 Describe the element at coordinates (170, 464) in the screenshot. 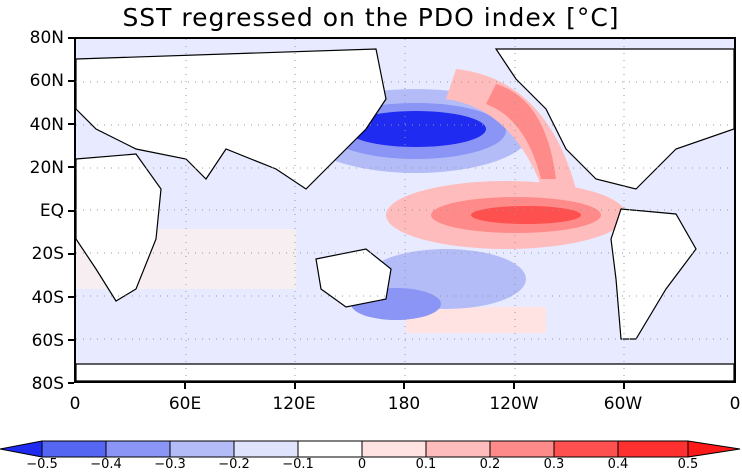

I see `colorbar-label: −0.3` at that location.